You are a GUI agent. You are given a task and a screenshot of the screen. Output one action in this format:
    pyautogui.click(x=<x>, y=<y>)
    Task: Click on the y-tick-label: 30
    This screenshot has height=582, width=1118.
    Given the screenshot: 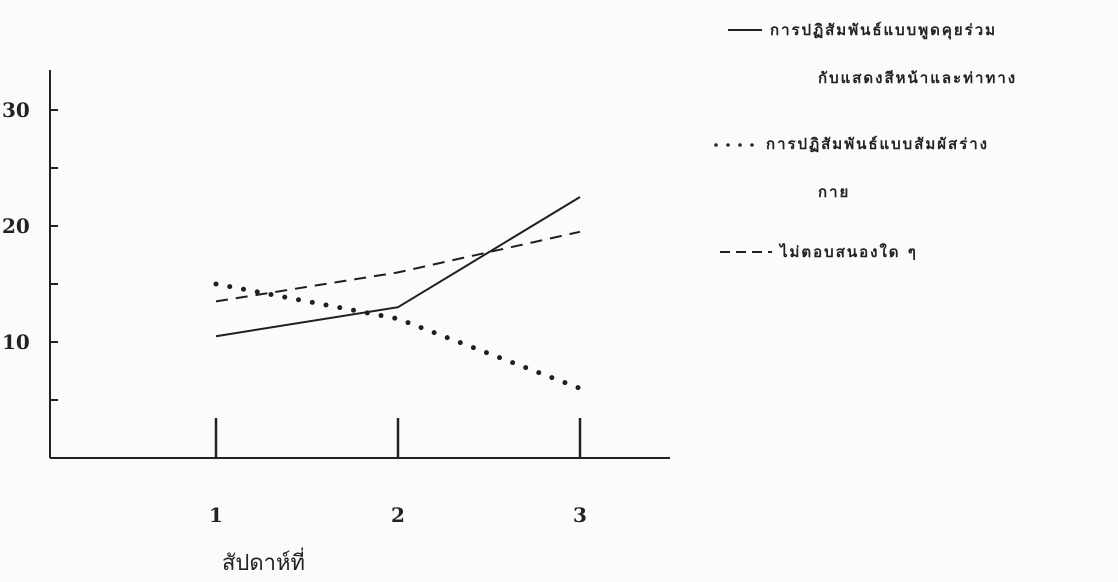 What is the action you would take?
    pyautogui.click(x=16, y=110)
    